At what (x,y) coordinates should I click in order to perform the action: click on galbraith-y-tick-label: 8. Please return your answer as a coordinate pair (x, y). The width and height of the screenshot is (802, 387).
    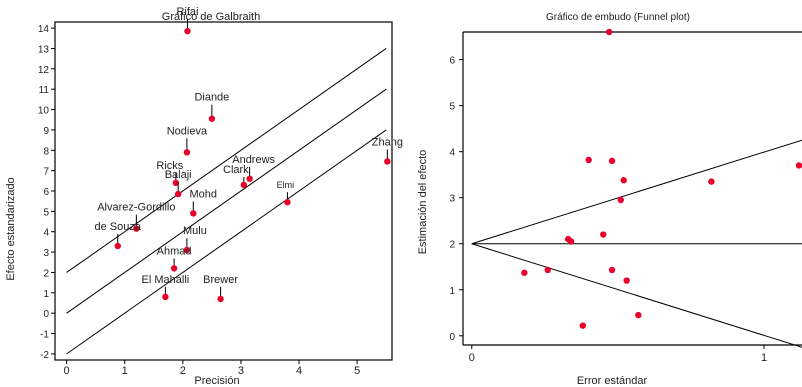
    Looking at the image, I should click on (46, 151).